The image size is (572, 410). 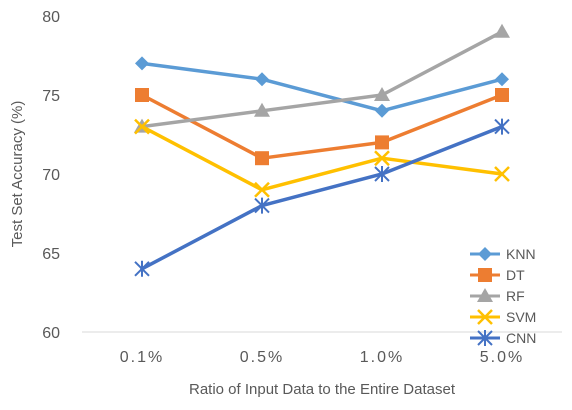 I want to click on legend-item: CNN, so click(x=503, y=338).